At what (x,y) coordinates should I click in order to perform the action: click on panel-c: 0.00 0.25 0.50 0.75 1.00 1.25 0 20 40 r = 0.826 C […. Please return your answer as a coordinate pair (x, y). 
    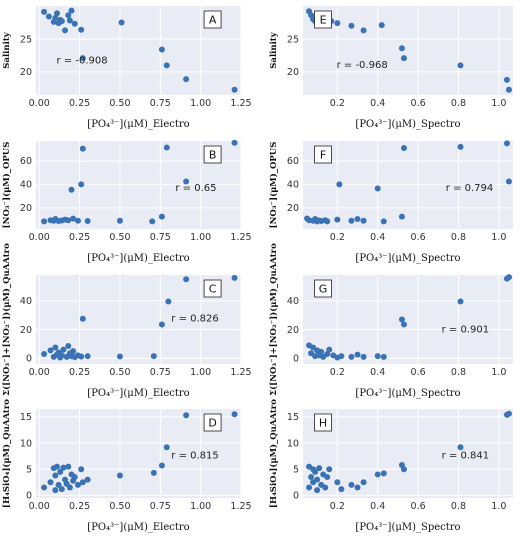
    Looking at the image, I should click on (126, 321).